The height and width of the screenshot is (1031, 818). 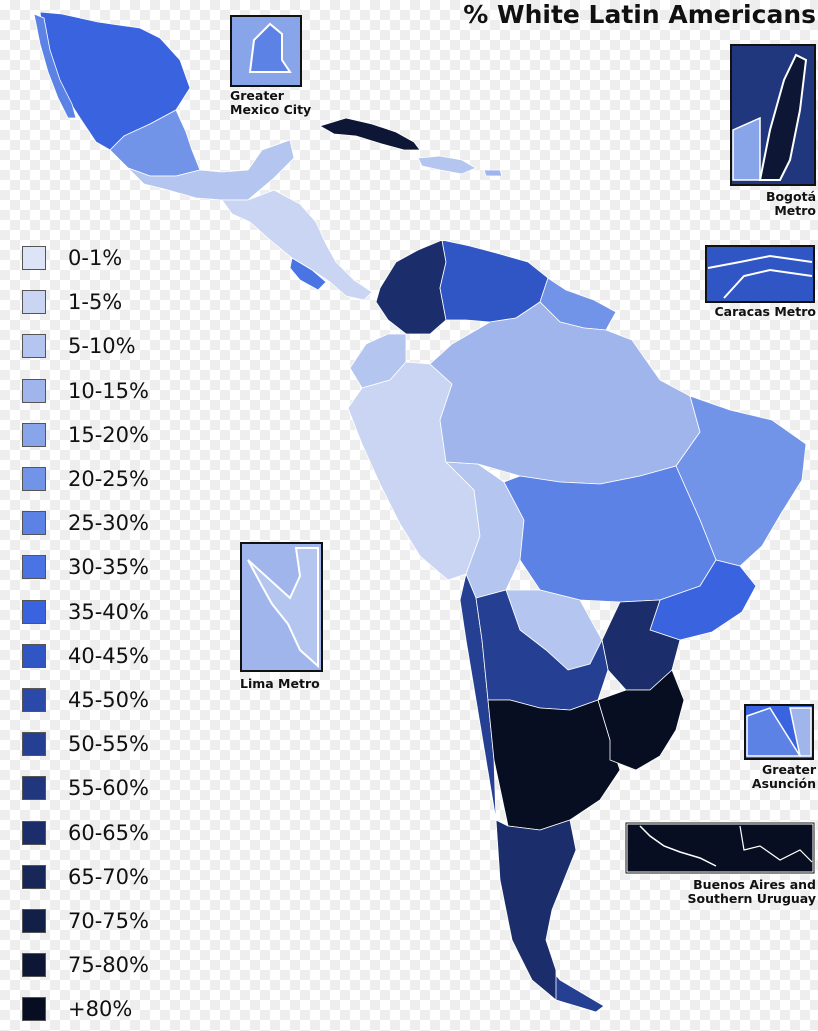 I want to click on legend-row: 65-70%, so click(x=85, y=877).